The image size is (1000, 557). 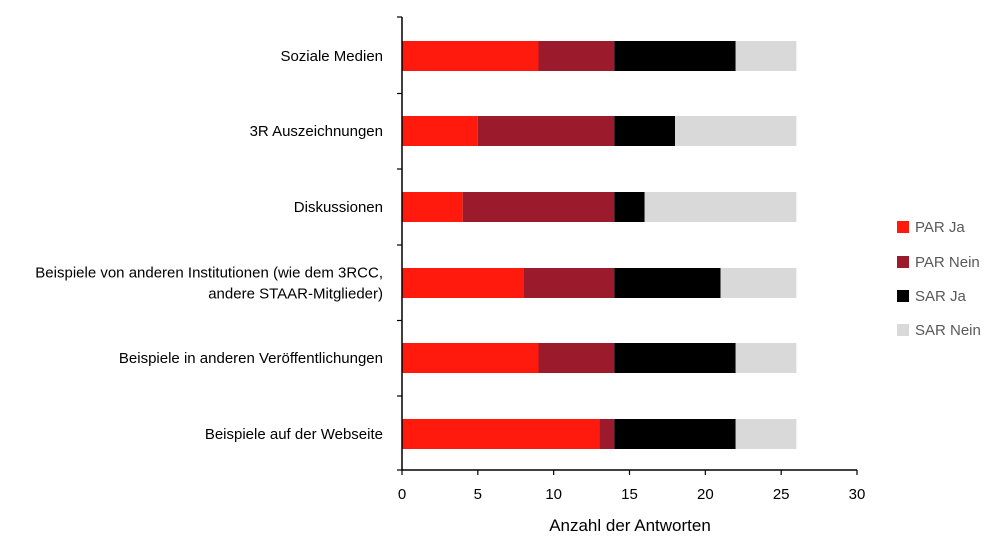 I want to click on category-label-3: Diskussionen, so click(x=338, y=207).